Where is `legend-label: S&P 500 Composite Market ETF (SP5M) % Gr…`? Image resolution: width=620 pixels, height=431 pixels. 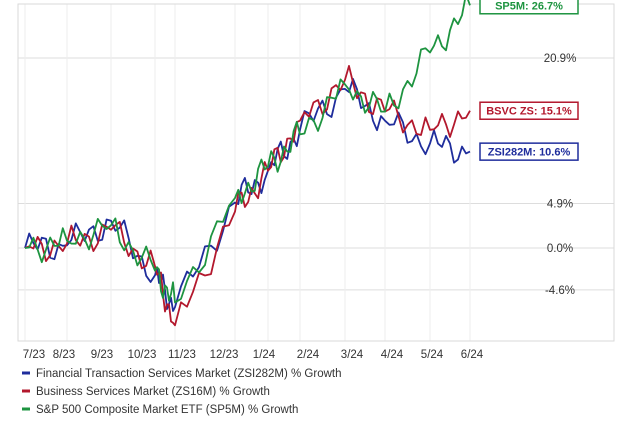 legend-label: S&P 500 Composite Market ETF (SP5M) % Gr… is located at coordinates (167, 410).